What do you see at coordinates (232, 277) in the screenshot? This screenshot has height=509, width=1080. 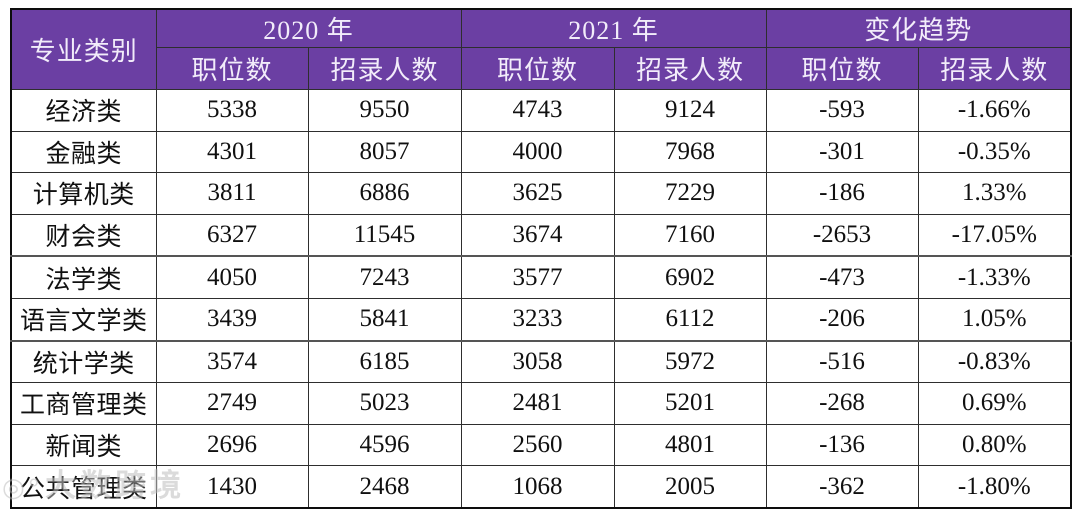 I see `value-cell: 4050` at bounding box center [232, 277].